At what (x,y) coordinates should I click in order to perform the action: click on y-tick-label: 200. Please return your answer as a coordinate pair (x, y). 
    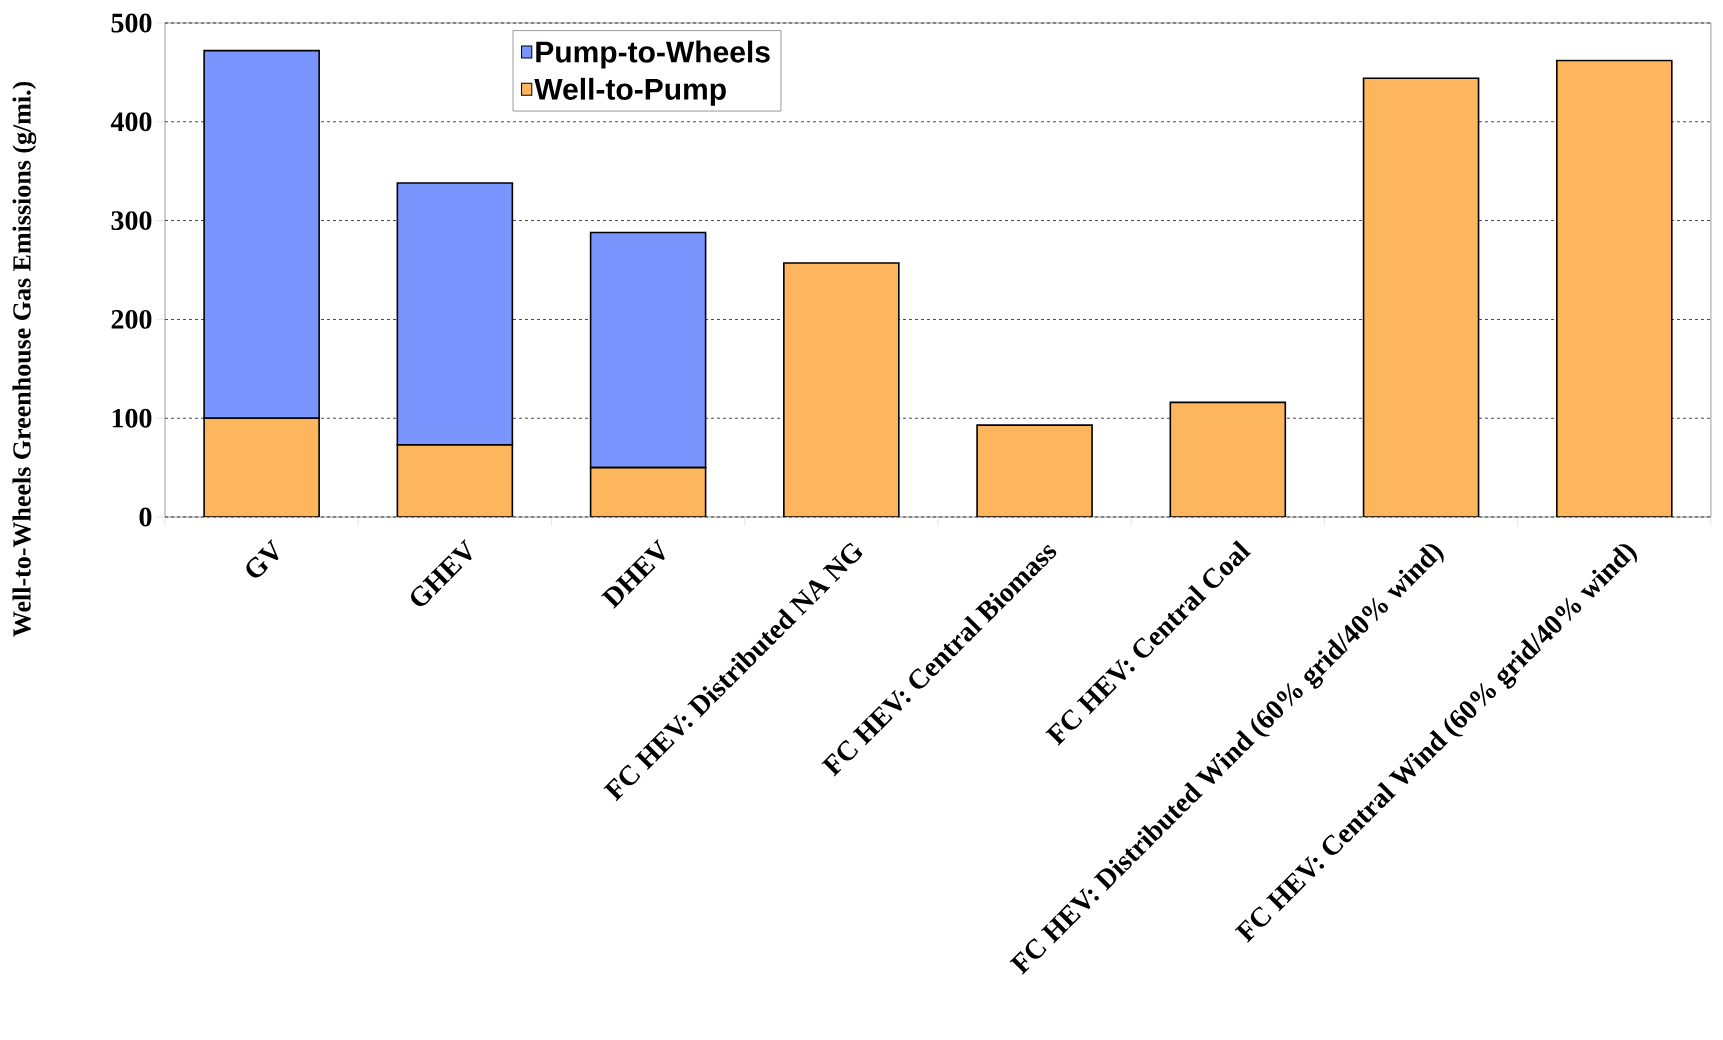
    Looking at the image, I should click on (131, 319).